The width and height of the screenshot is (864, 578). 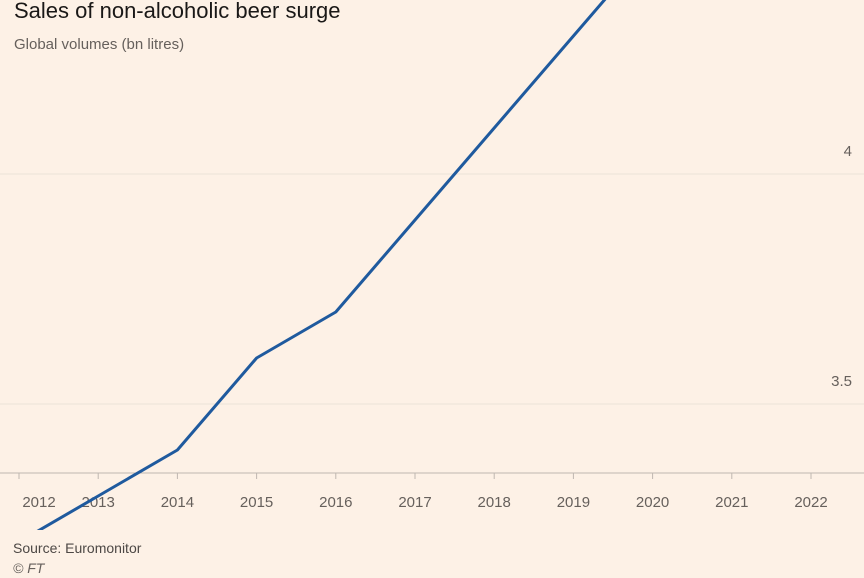 I want to click on x-tick-label: 2015, so click(x=256, y=502).